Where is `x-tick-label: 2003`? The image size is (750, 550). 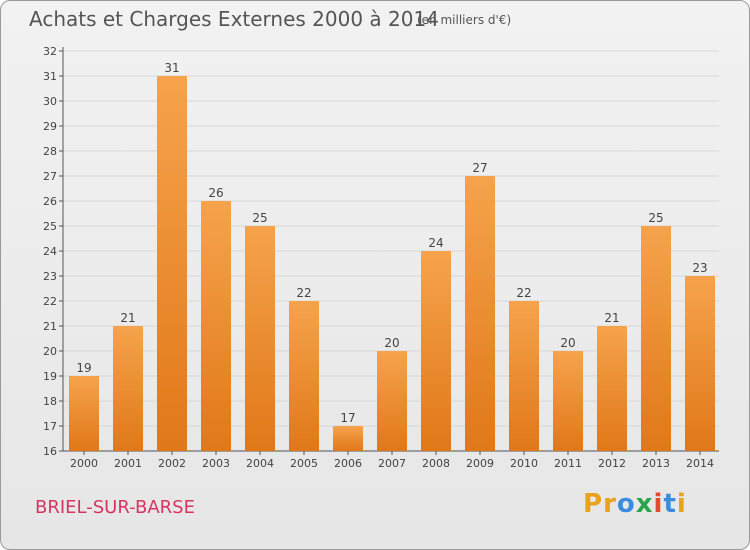 x-tick-label: 2003 is located at coordinates (216, 463).